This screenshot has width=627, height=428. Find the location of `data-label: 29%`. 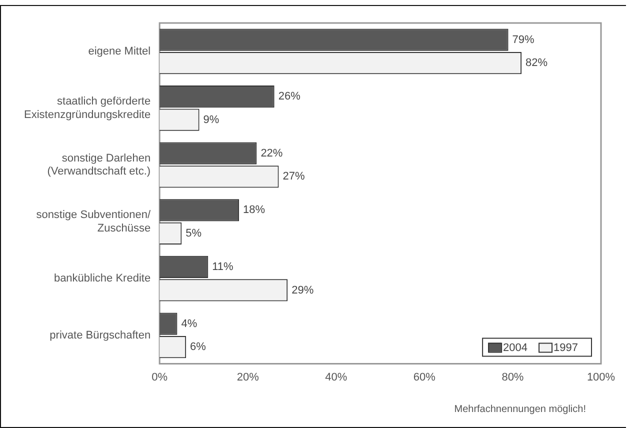

data-label: 29% is located at coordinates (303, 290).